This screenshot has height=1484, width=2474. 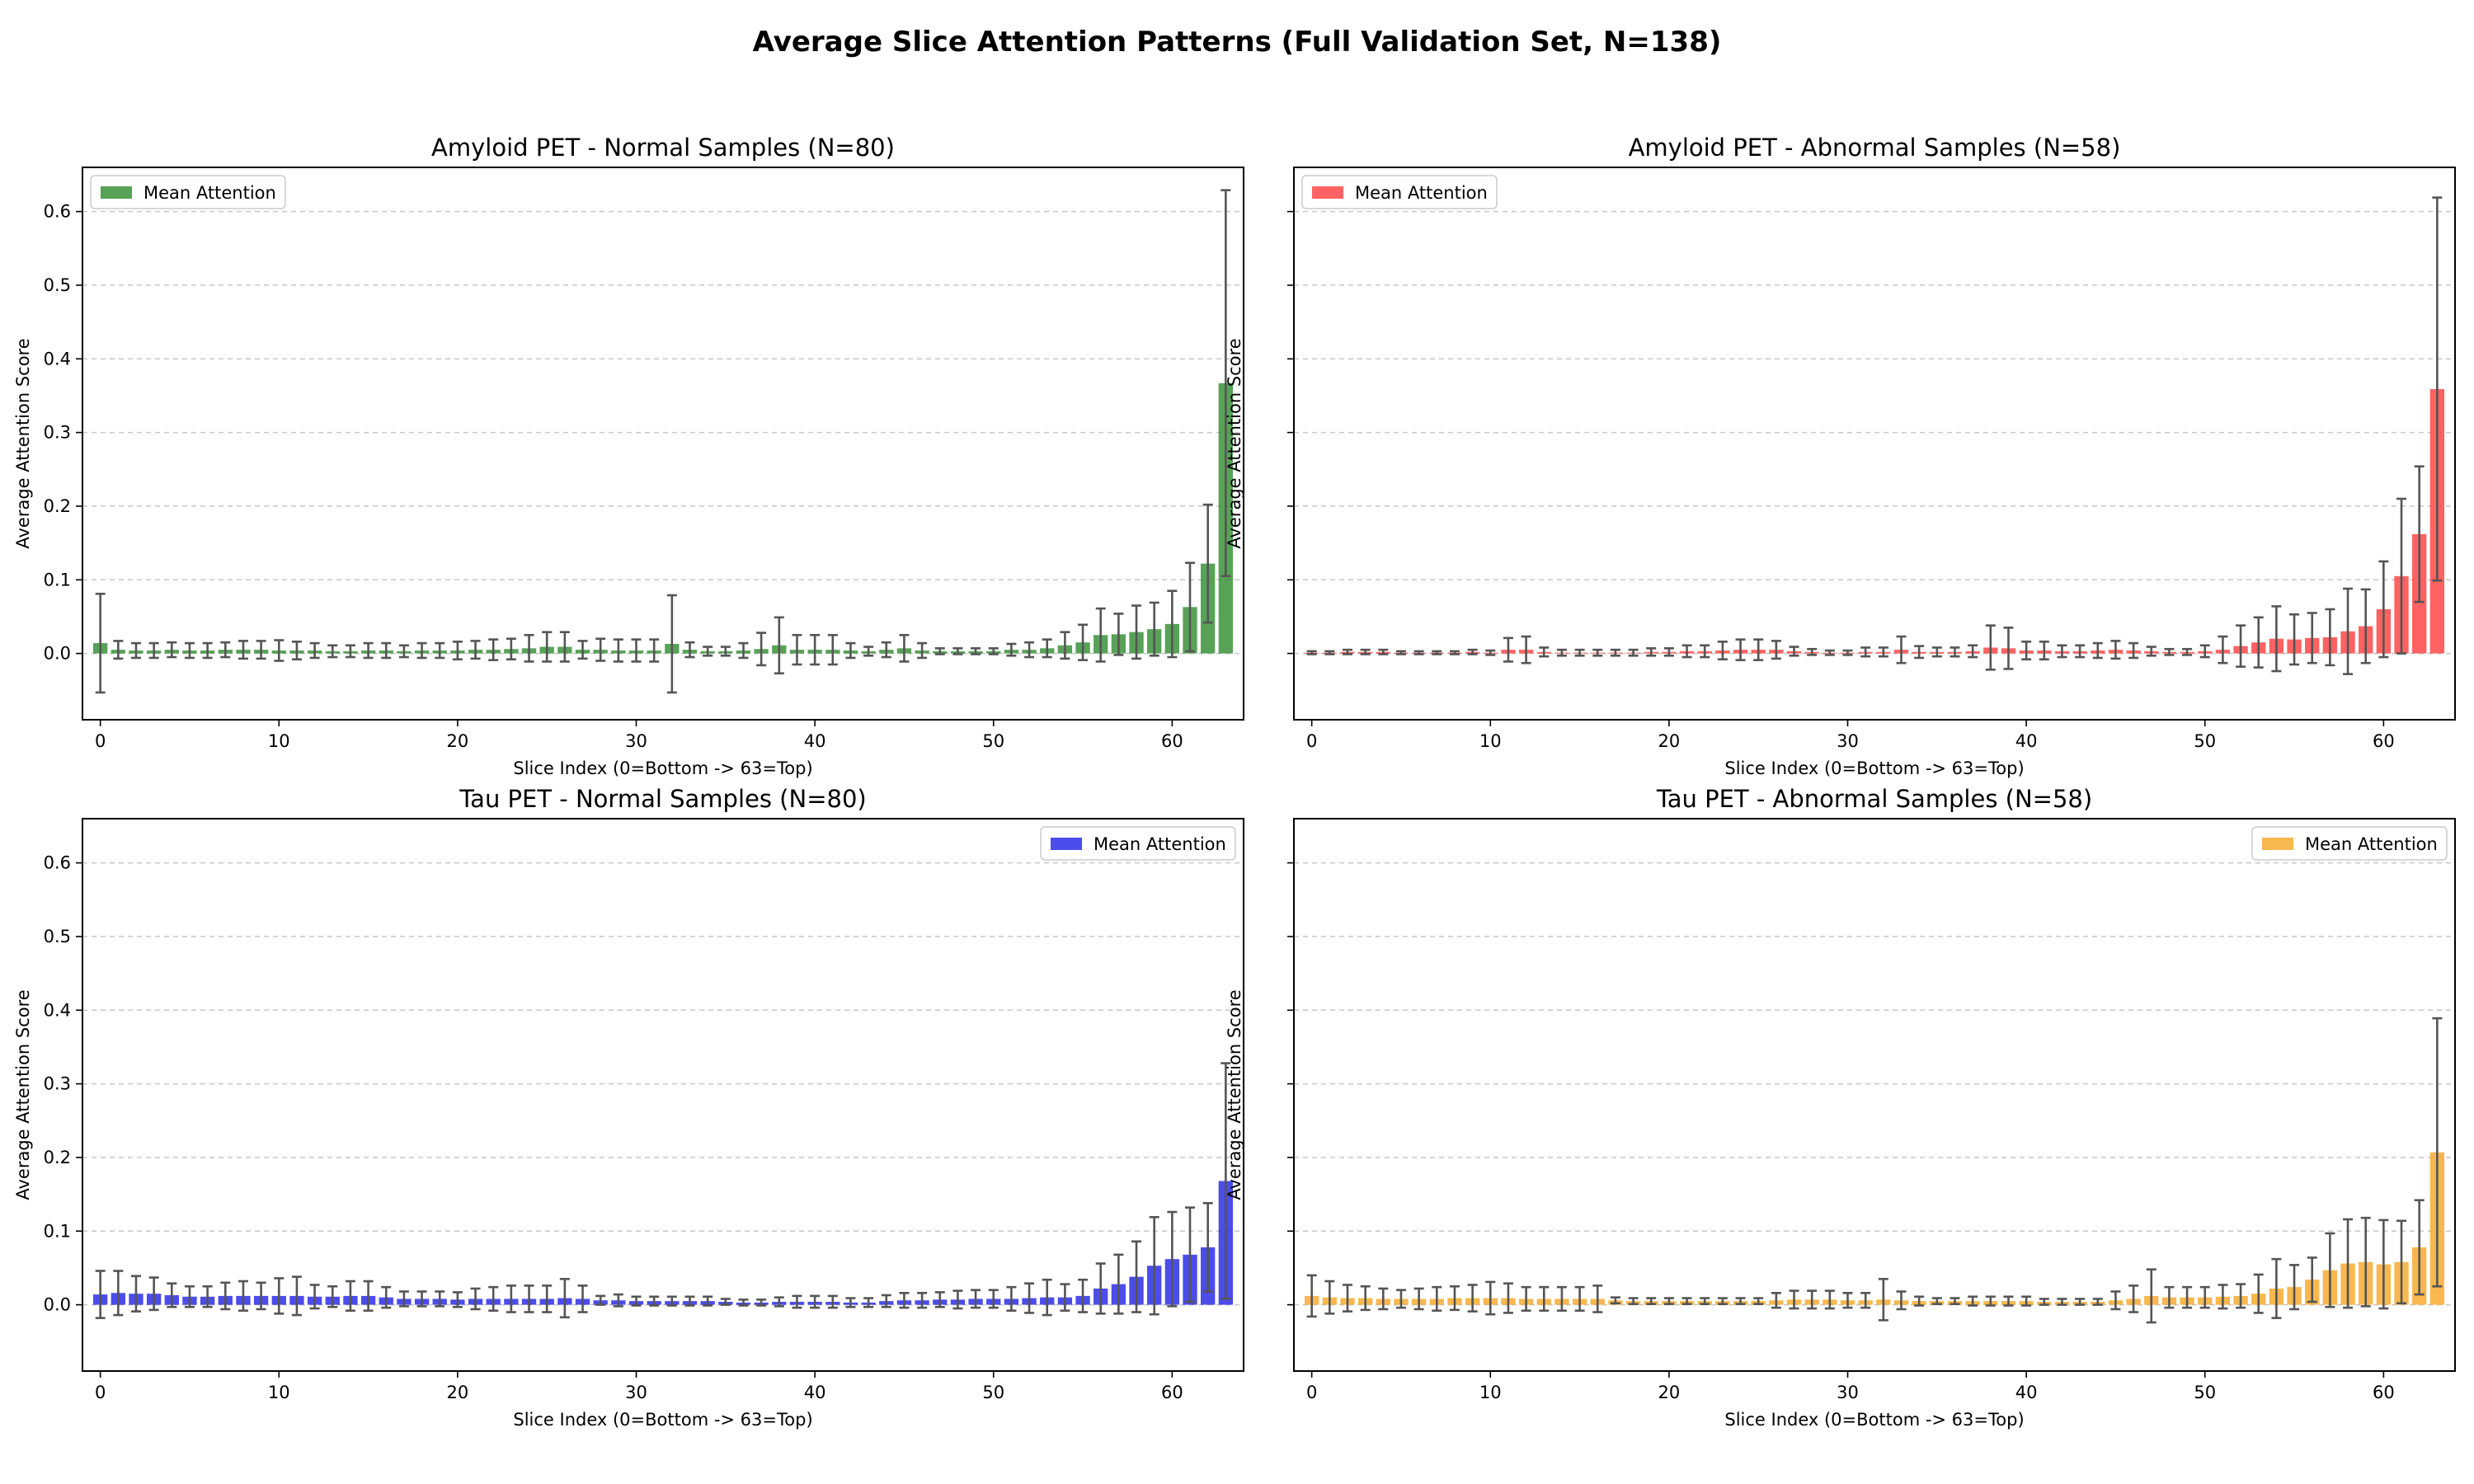 I want to click on y-axis-label: Average Attention Score, so click(x=23, y=443).